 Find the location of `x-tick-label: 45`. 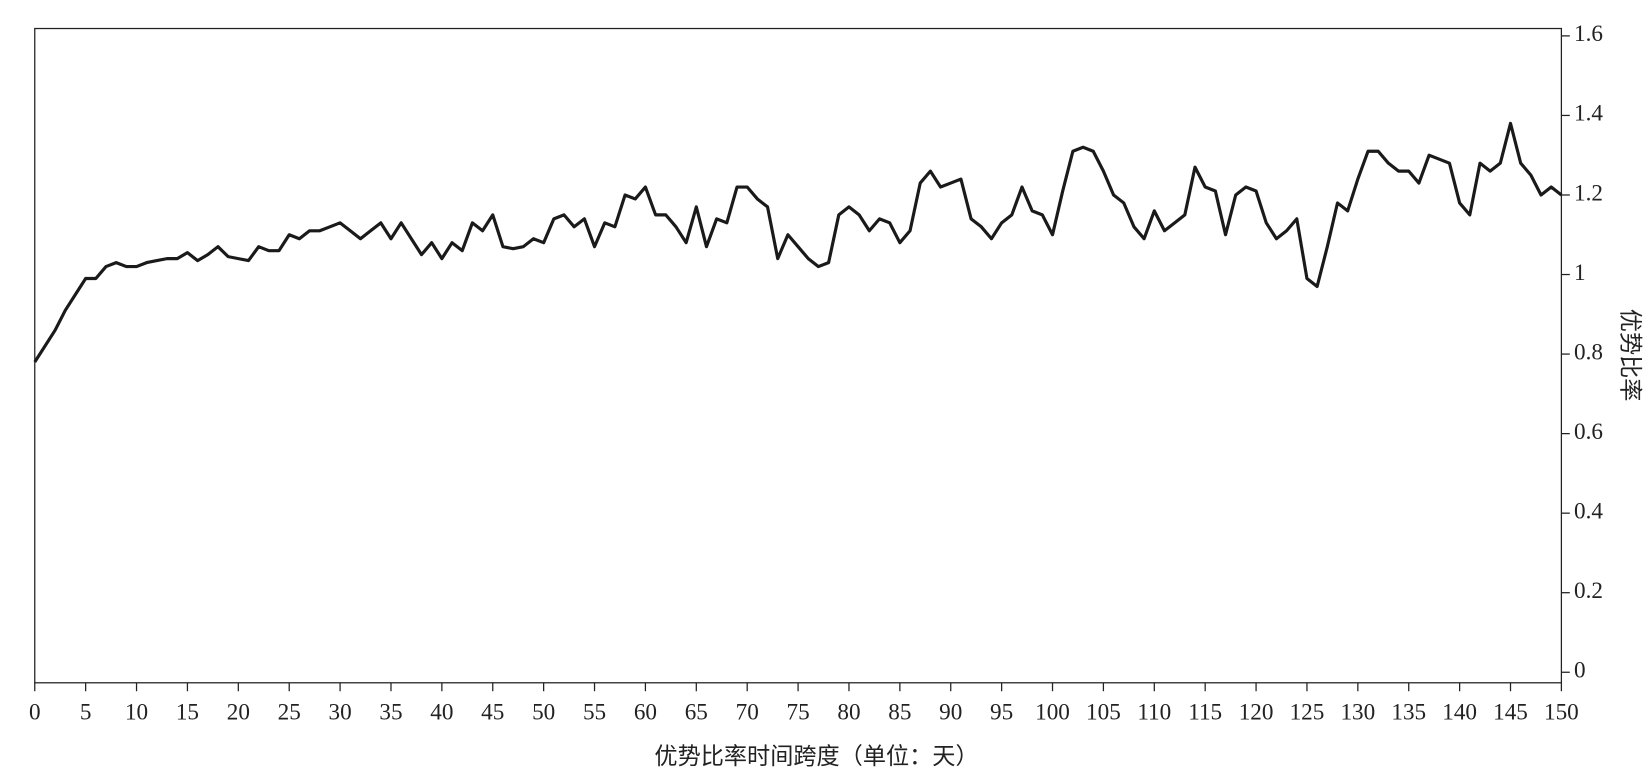

x-tick-label: 45 is located at coordinates (492, 713).